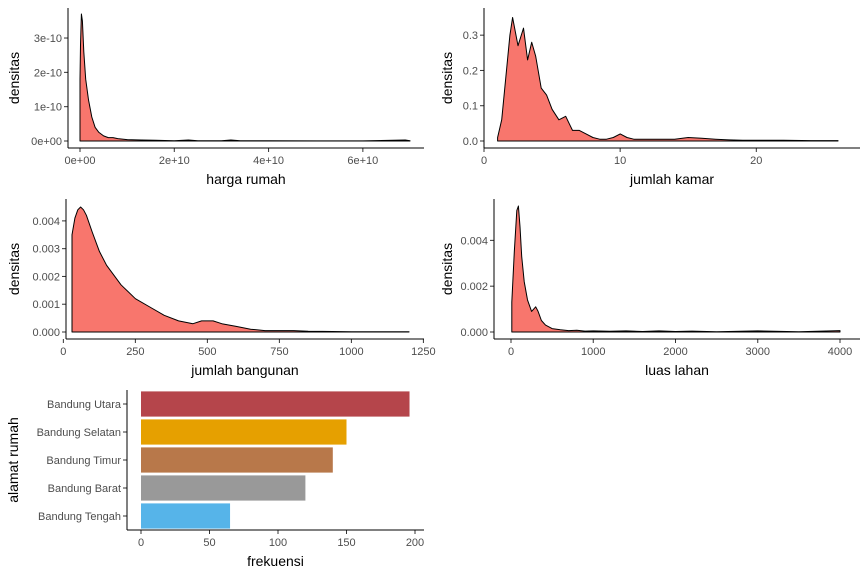  I want to click on y-tick-label: 0e+00, so click(46, 142).